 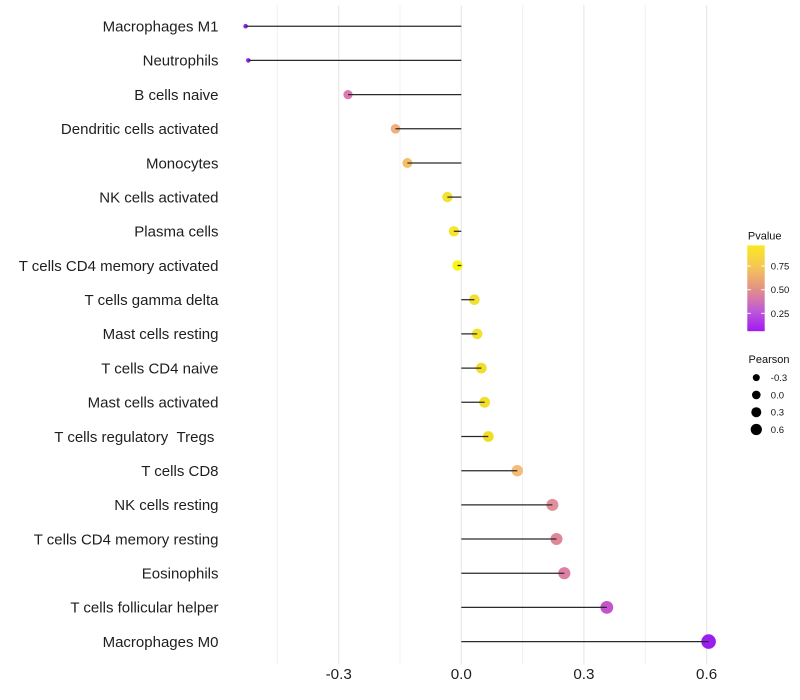 What do you see at coordinates (765, 236) in the screenshot?
I see `svg-text: Pvalue` at bounding box center [765, 236].